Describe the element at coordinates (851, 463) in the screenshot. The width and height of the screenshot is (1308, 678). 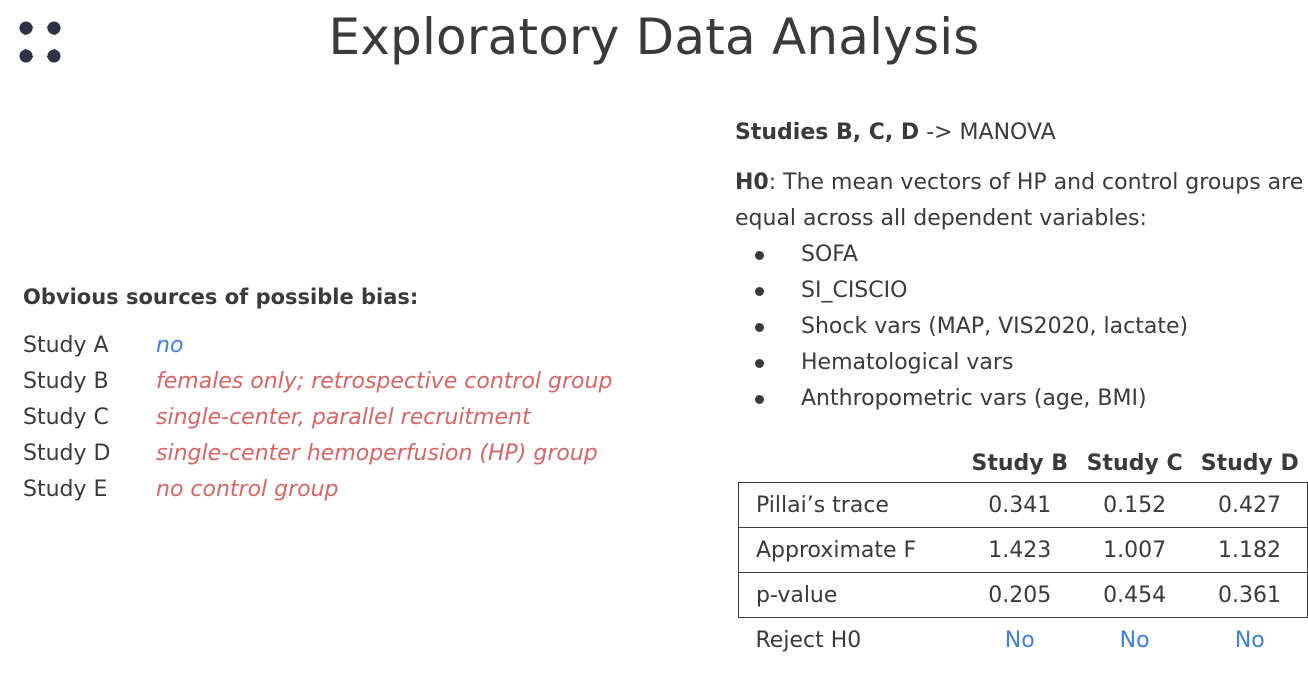
I see `table-header-cell` at that location.